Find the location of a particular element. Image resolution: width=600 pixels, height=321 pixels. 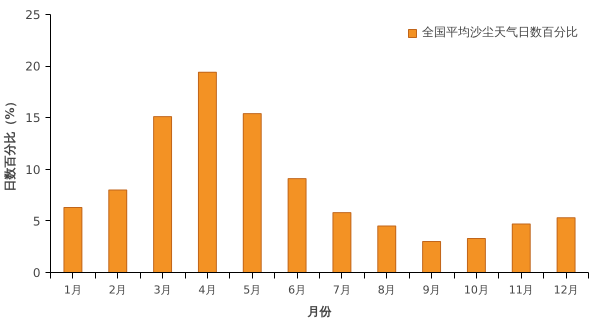

x-tick-label: 6月 is located at coordinates (297, 290).